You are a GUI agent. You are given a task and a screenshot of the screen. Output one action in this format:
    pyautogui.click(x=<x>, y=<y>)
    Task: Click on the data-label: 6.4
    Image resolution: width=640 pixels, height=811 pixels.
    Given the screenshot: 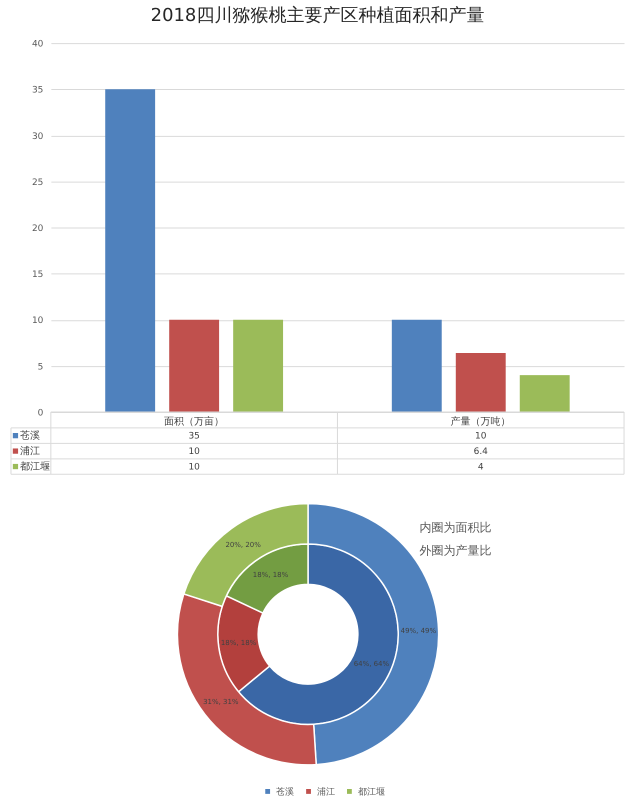 What is the action you would take?
    pyautogui.click(x=481, y=452)
    